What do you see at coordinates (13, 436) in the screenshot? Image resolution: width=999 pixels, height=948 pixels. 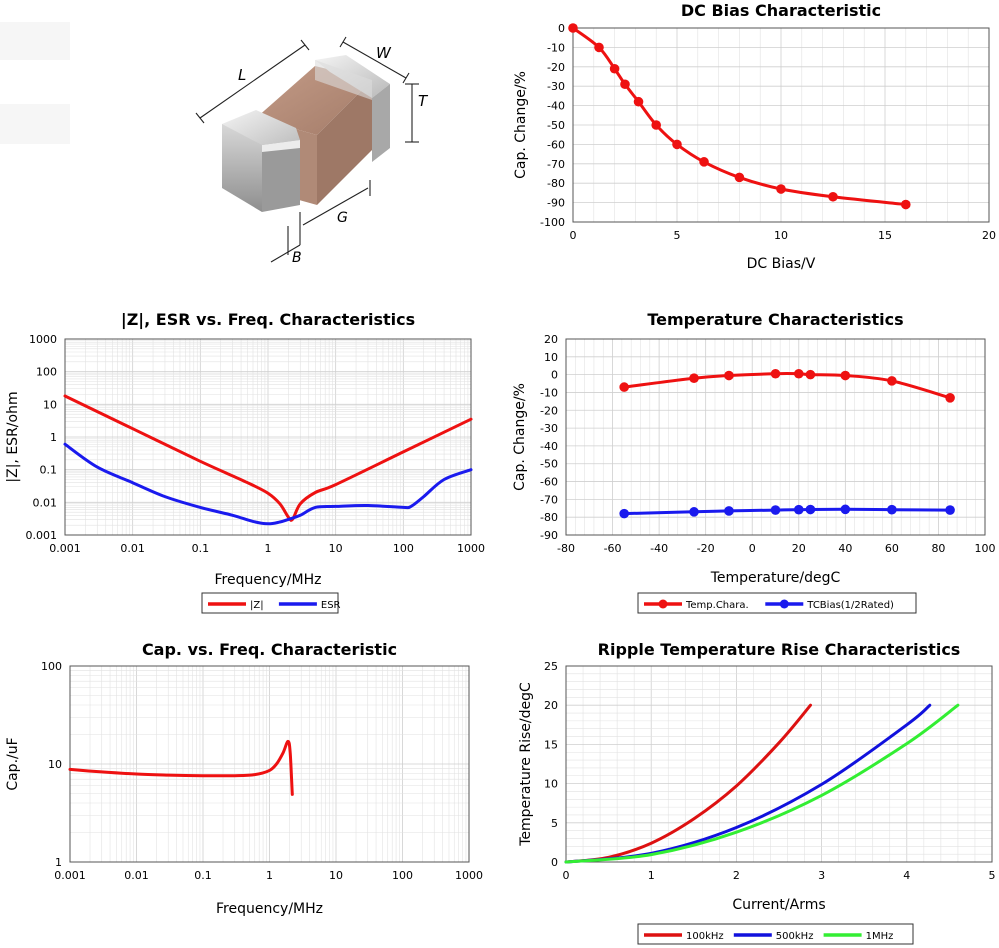 I see `y-axis-label: |Z|, ESR/ohm` at bounding box center [13, 436].